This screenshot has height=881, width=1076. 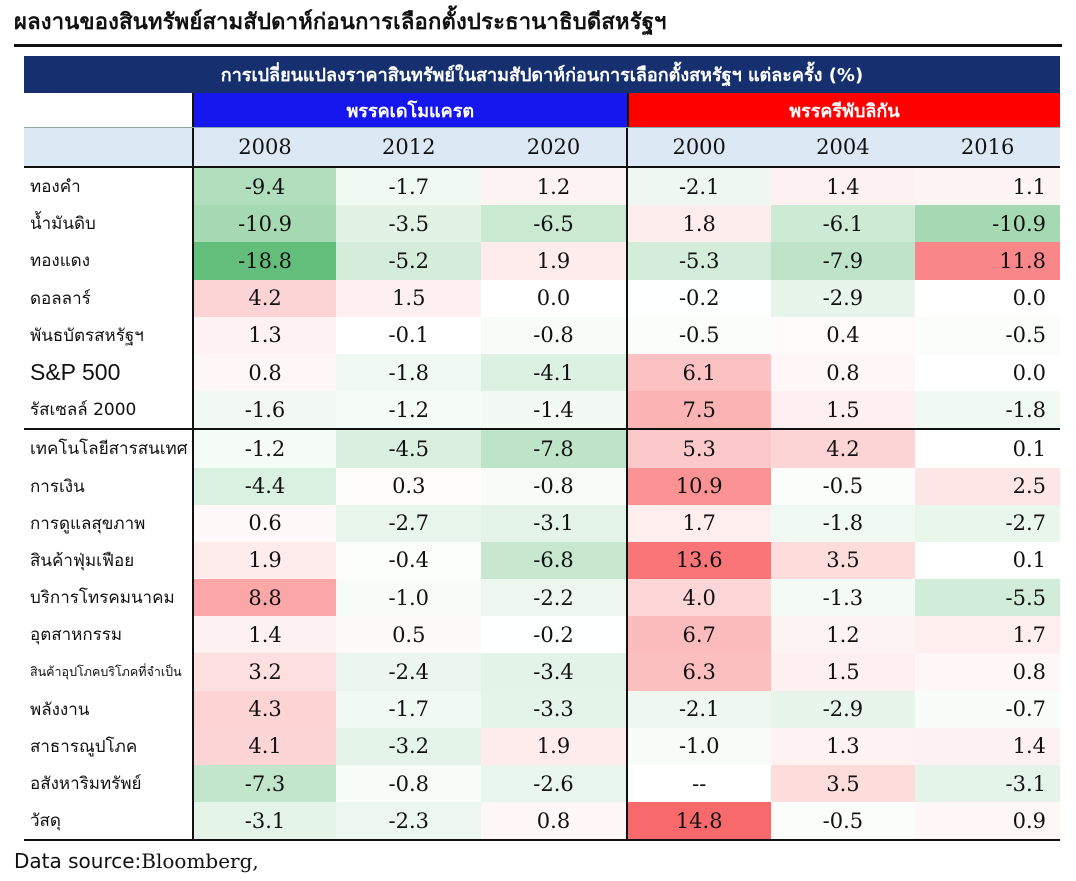 I want to click on heatmap-cell: -1.4, so click(x=553, y=410).